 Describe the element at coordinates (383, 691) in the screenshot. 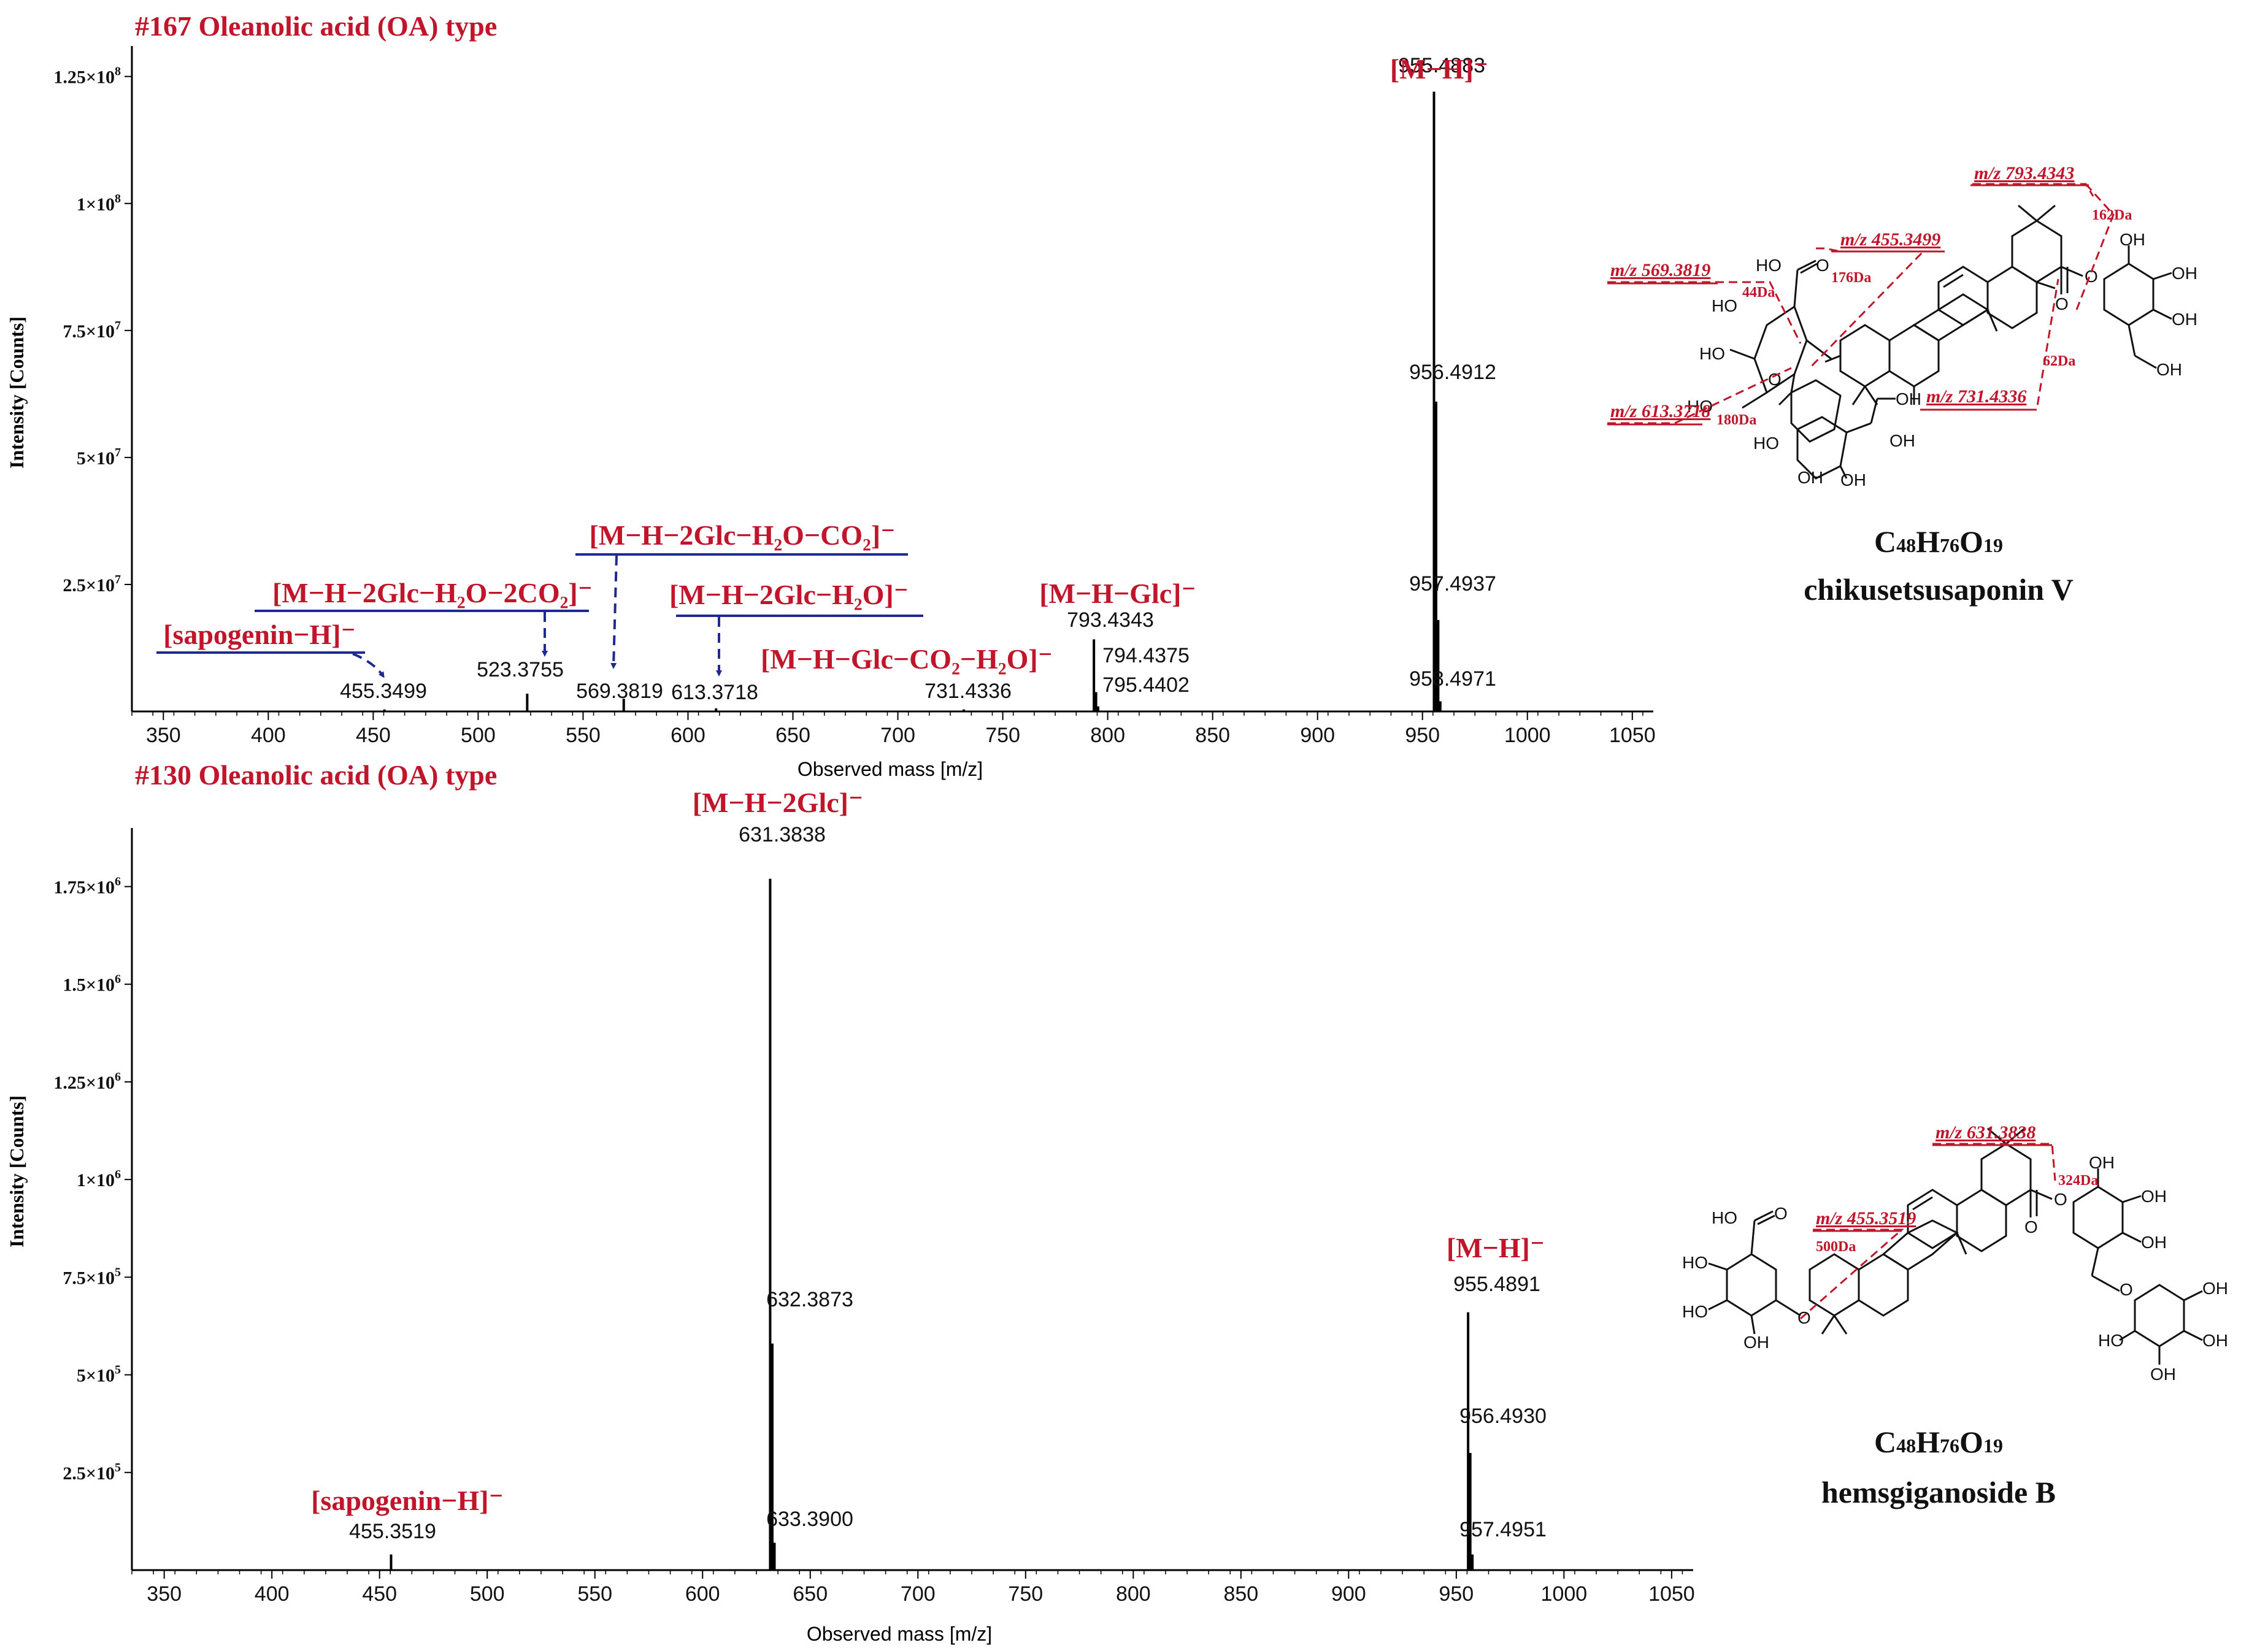

I see `peak-label: 455.3499` at that location.